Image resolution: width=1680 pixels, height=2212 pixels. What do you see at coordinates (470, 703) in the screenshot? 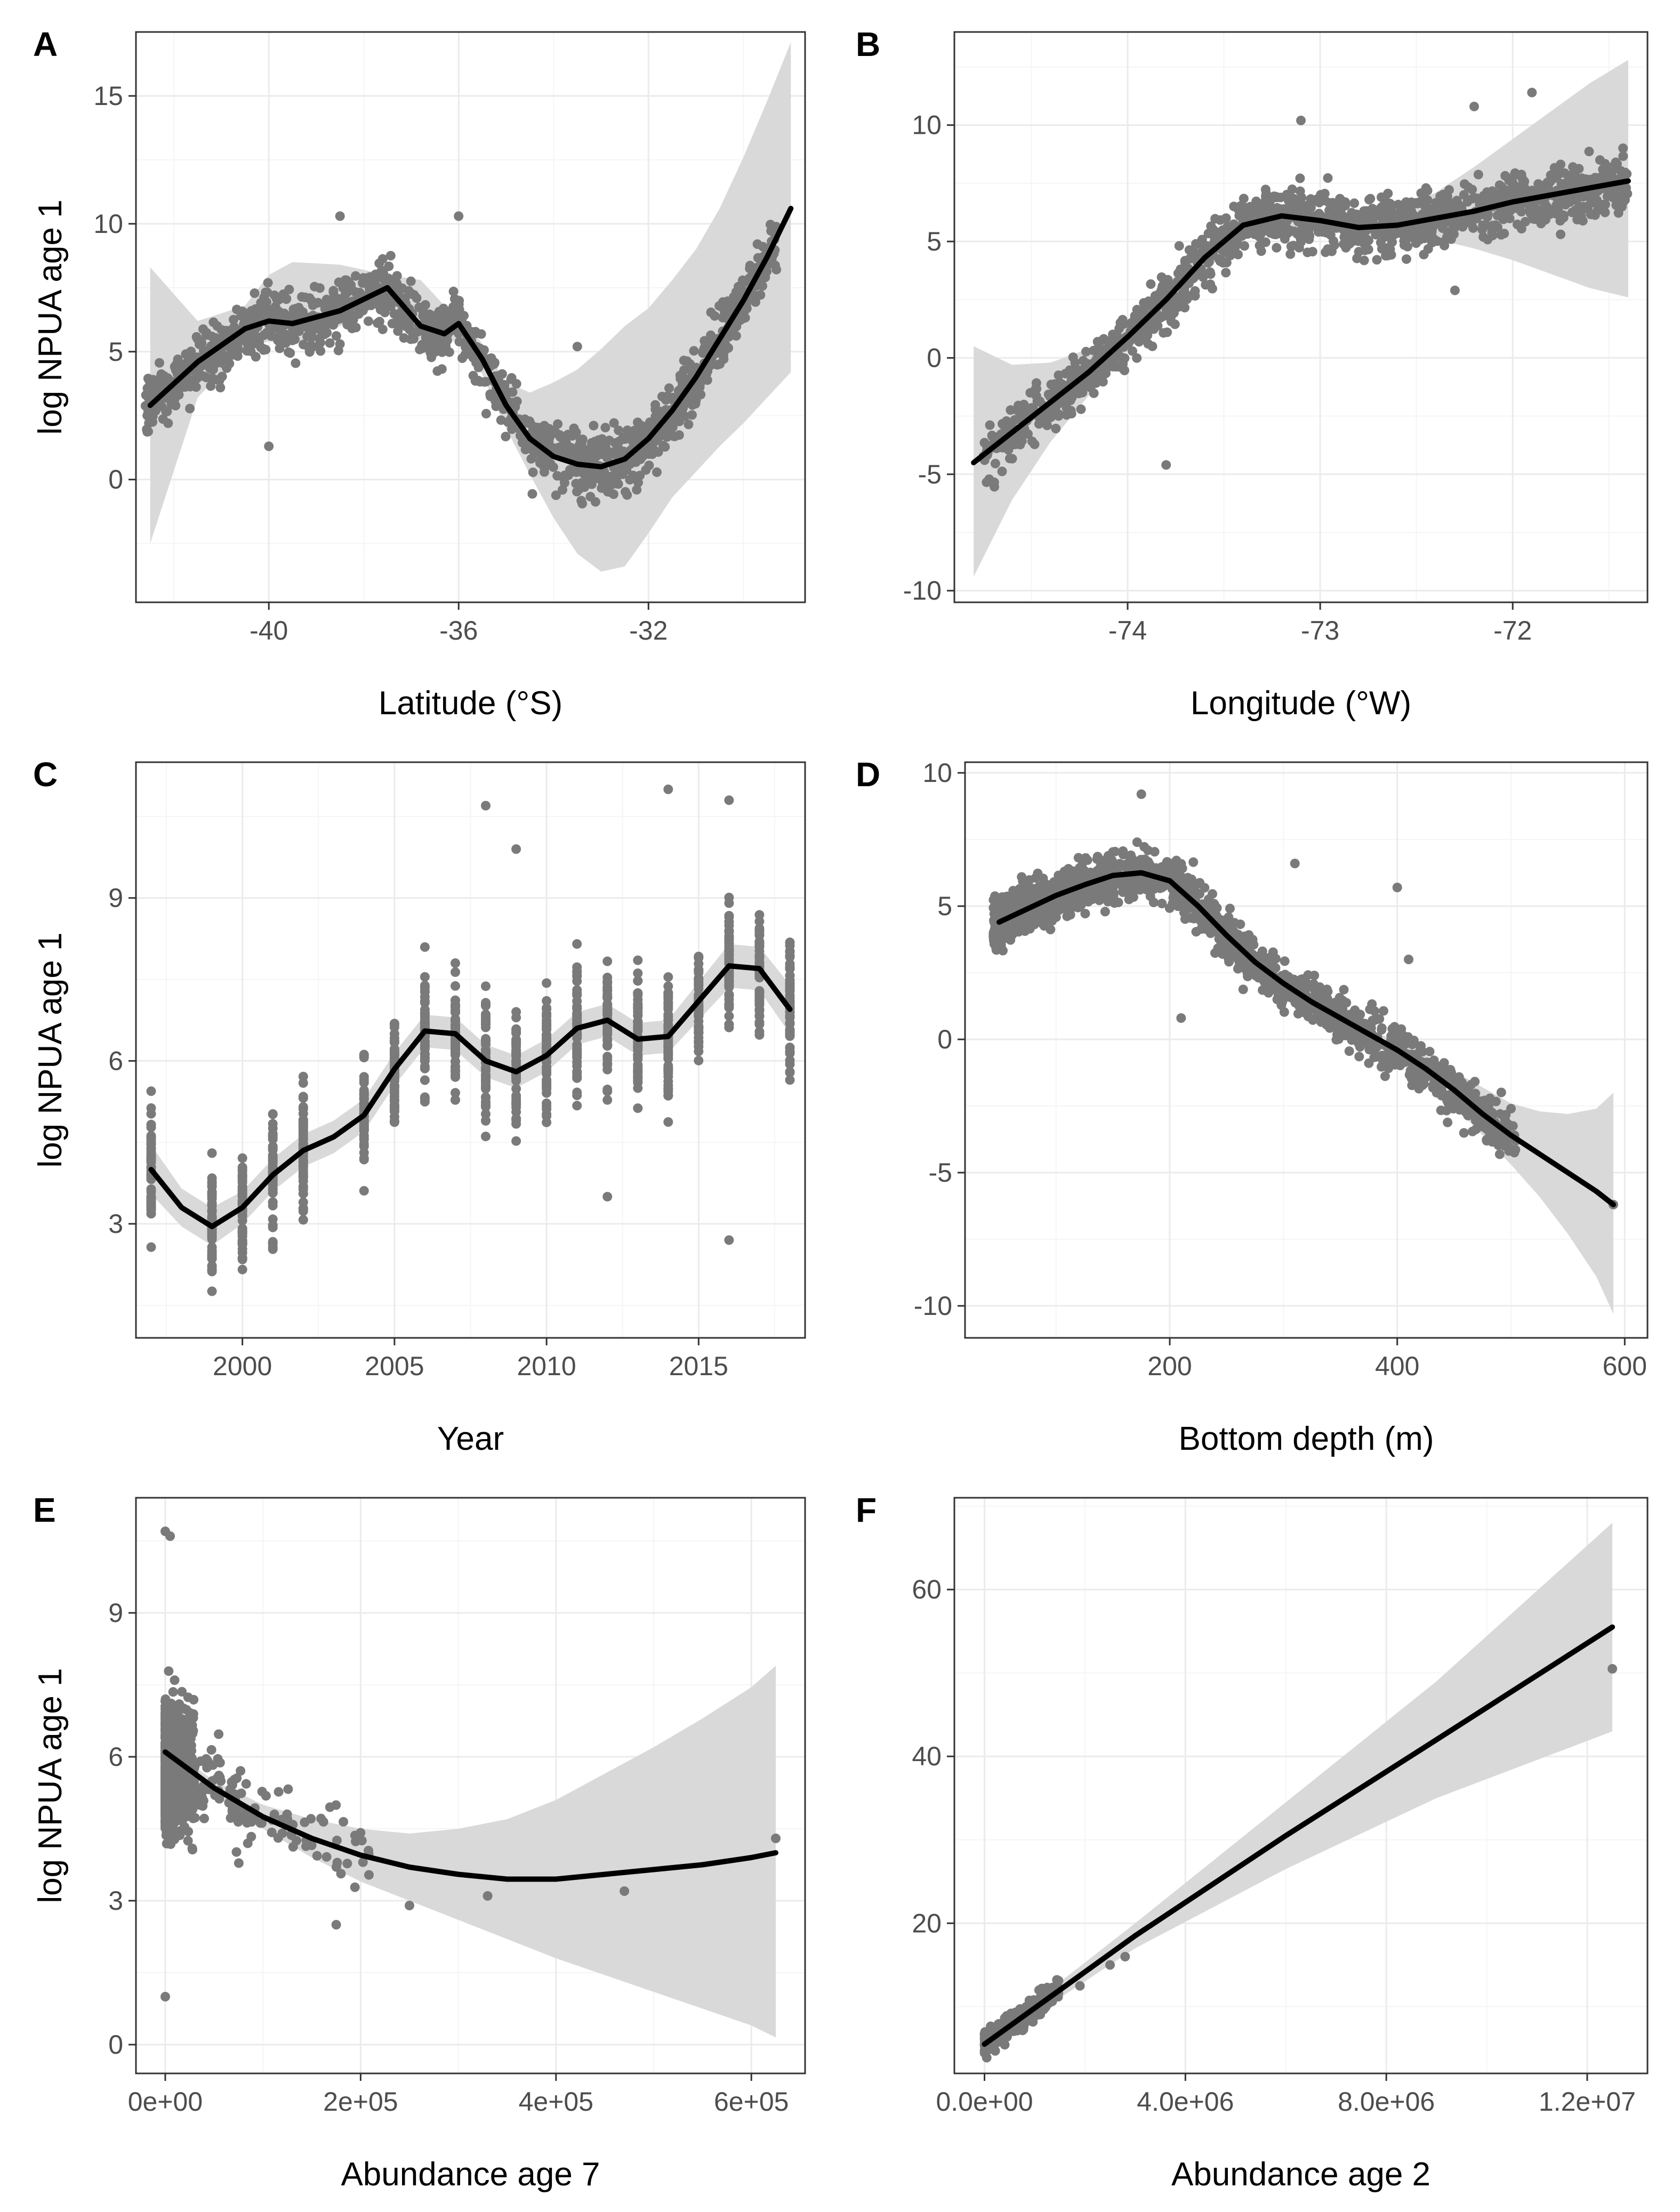
I see `x-axis-title: Latitude (°S)` at bounding box center [470, 703].